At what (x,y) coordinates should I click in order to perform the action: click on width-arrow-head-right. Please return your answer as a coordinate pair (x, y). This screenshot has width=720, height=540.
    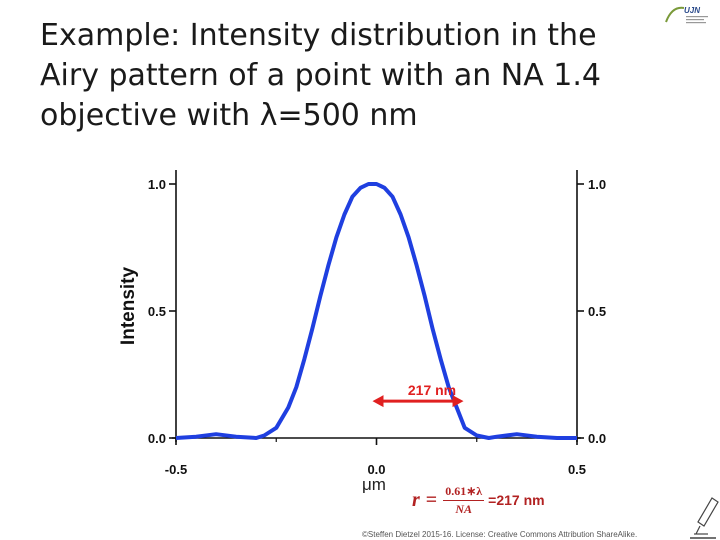
    Looking at the image, I should click on (458, 401).